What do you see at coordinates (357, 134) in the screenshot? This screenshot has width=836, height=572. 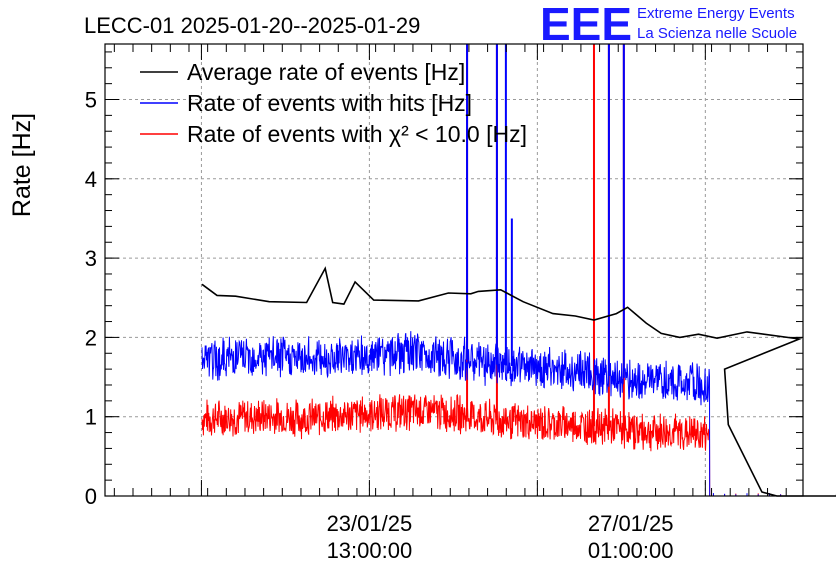 I see `legend-label-chi2: Rate of events with χ² < 10.0 [Hz]` at bounding box center [357, 134].